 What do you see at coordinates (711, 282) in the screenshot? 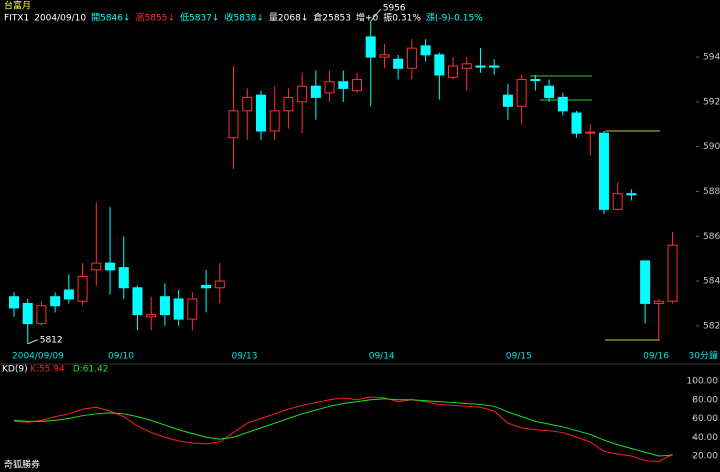
I see `y-tick-label: 5840` at bounding box center [711, 282].